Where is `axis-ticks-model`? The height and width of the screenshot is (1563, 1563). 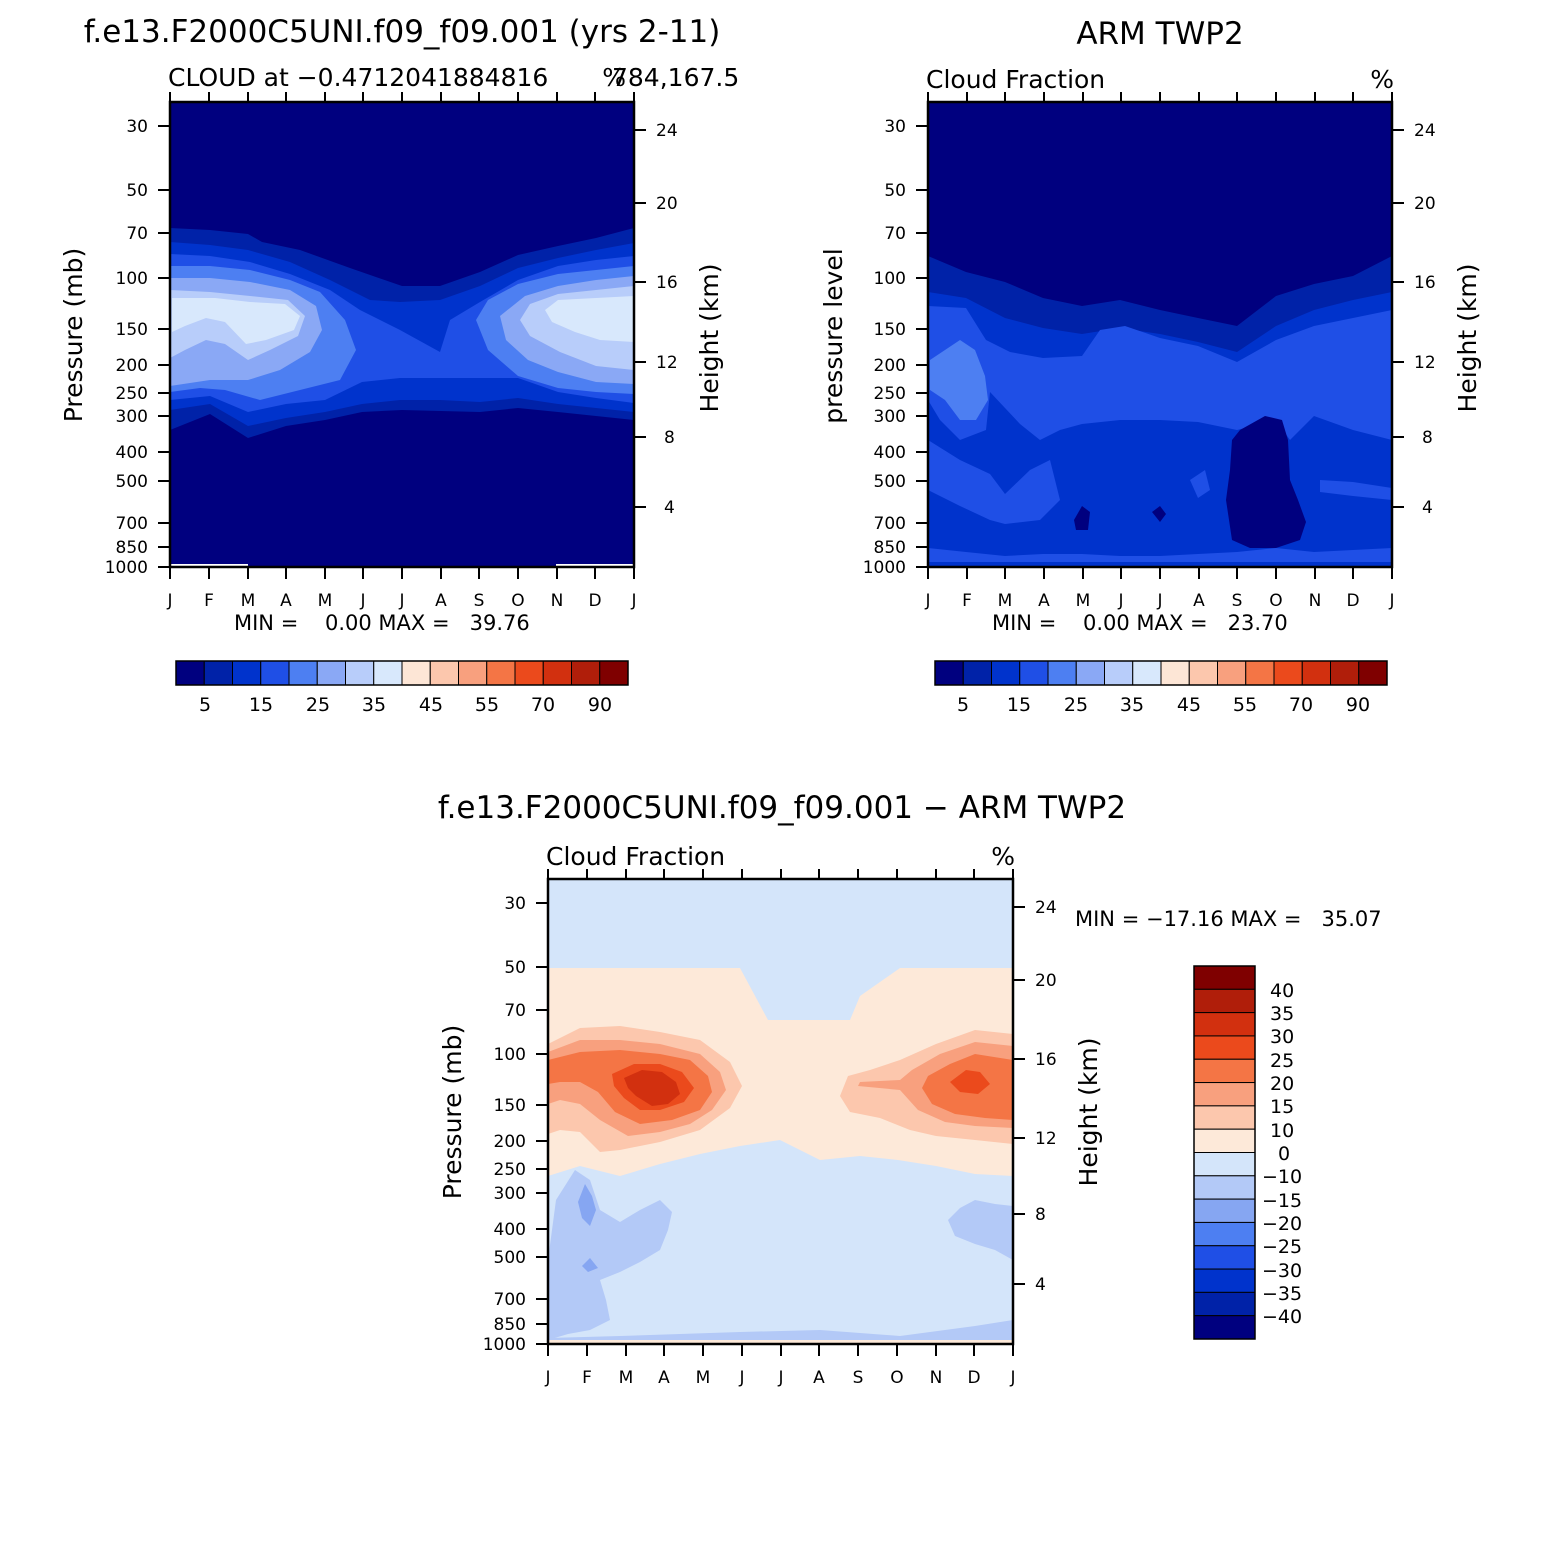
axis-ticks-model is located at coordinates (402, 335).